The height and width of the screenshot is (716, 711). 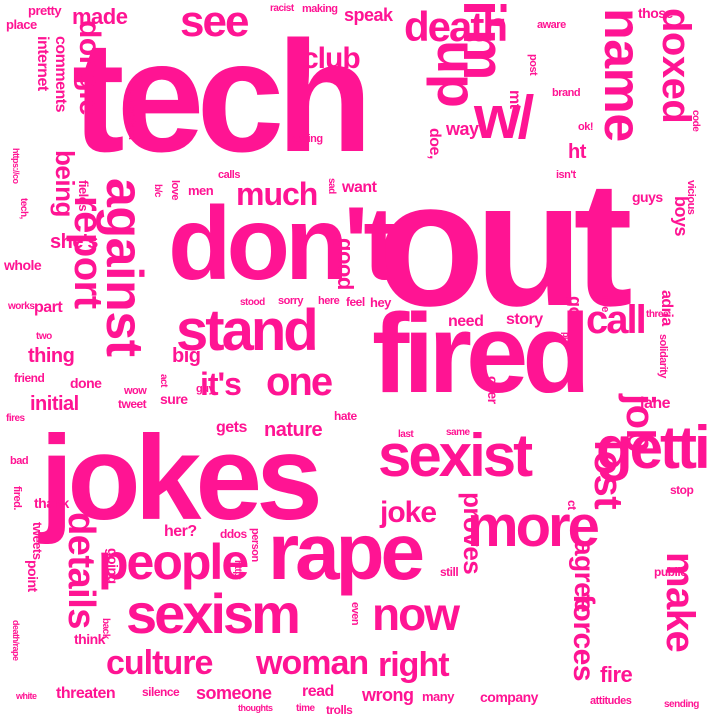 What do you see at coordinates (695, 121) in the screenshot?
I see `cloud-word: code` at bounding box center [695, 121].